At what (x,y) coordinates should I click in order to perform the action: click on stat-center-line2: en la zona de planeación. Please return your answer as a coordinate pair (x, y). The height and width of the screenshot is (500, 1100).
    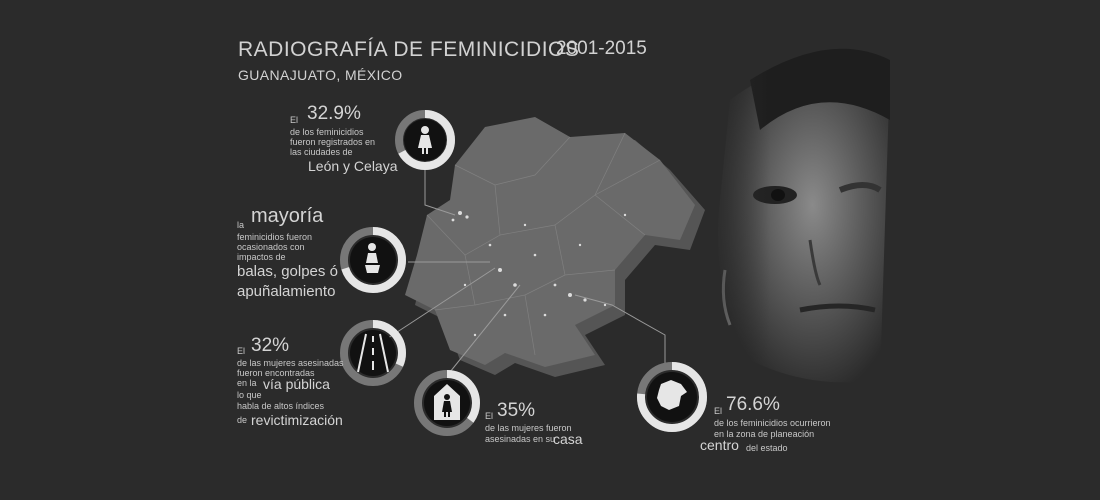
    Looking at the image, I should click on (764, 434).